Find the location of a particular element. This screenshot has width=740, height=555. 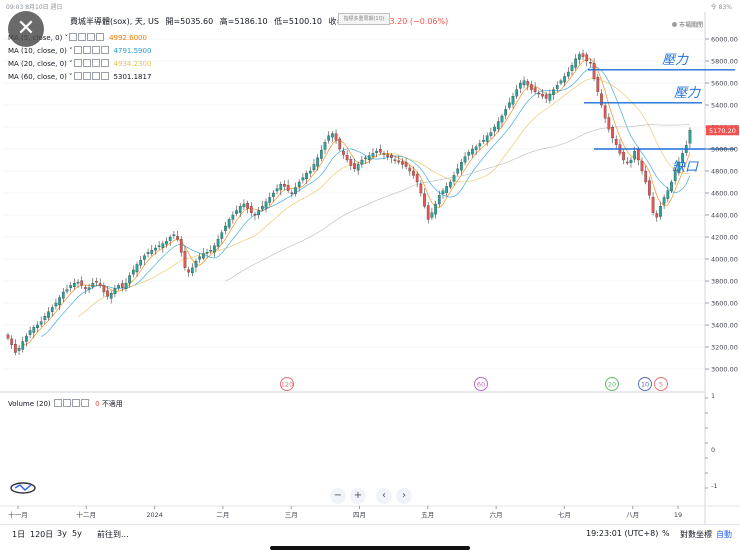

range-1d-button: 1日 is located at coordinates (19, 534).